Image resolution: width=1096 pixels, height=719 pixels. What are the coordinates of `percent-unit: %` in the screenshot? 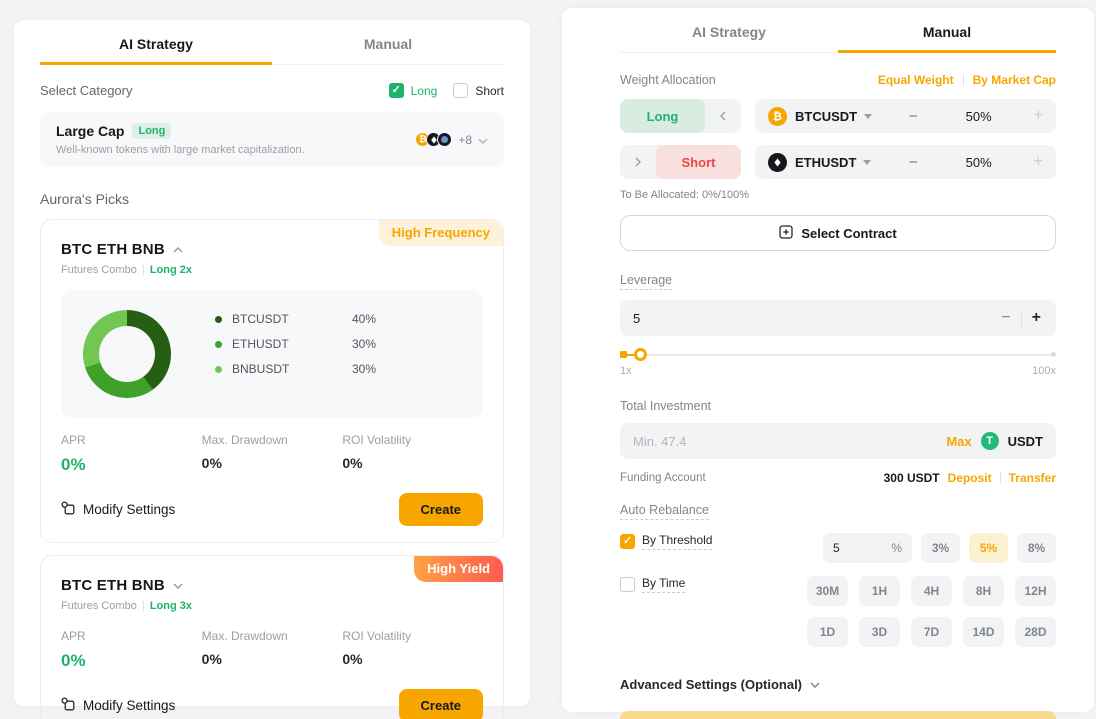 It's located at (896, 548).